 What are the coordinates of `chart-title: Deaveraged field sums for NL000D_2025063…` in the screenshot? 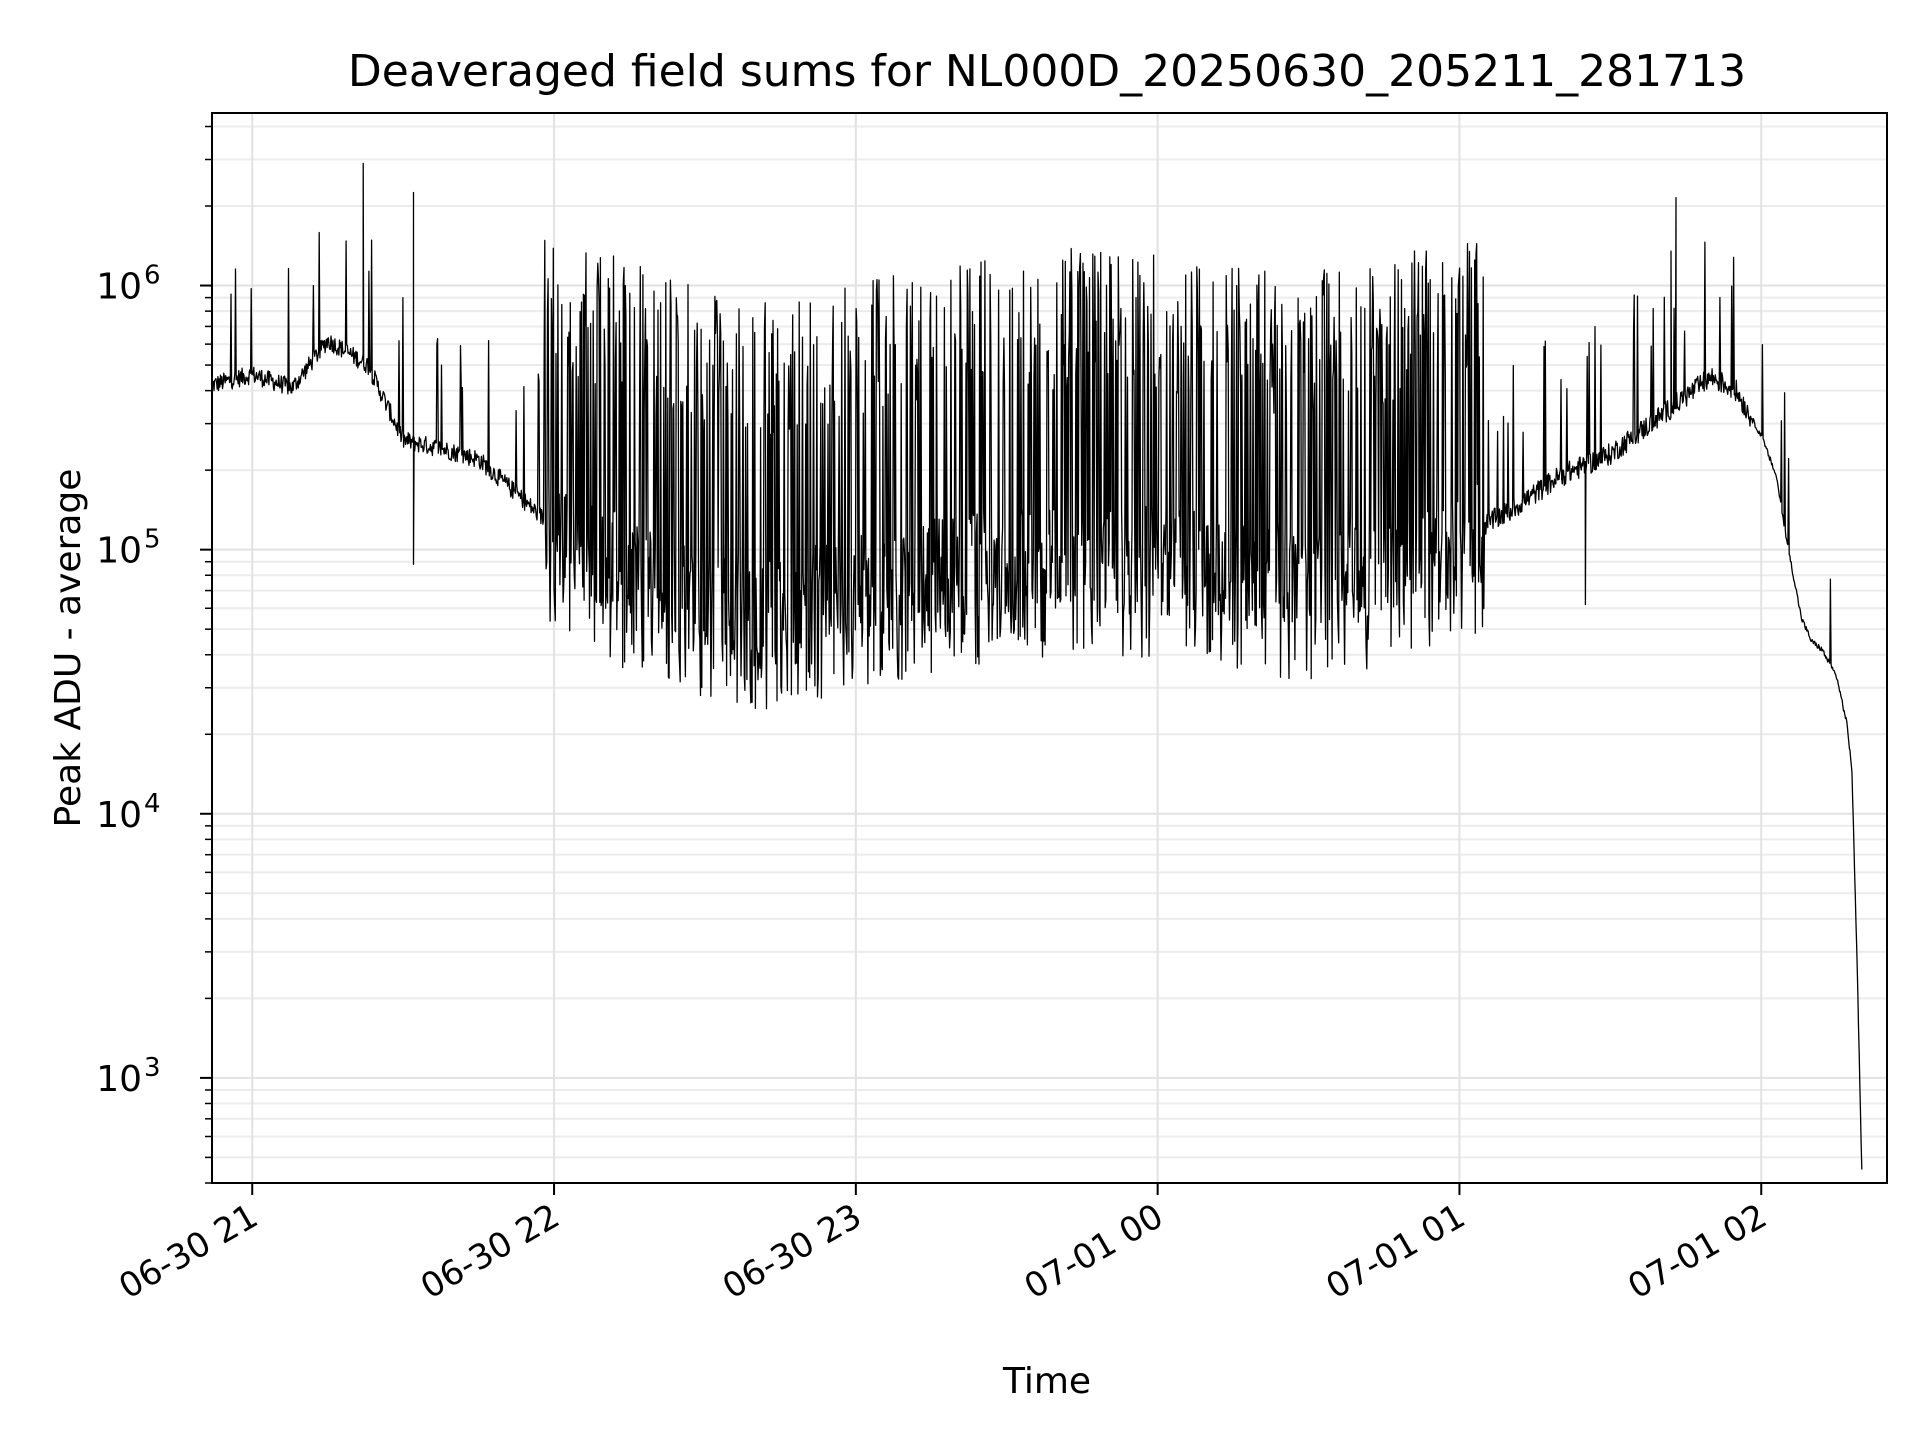 It's located at (1047, 71).